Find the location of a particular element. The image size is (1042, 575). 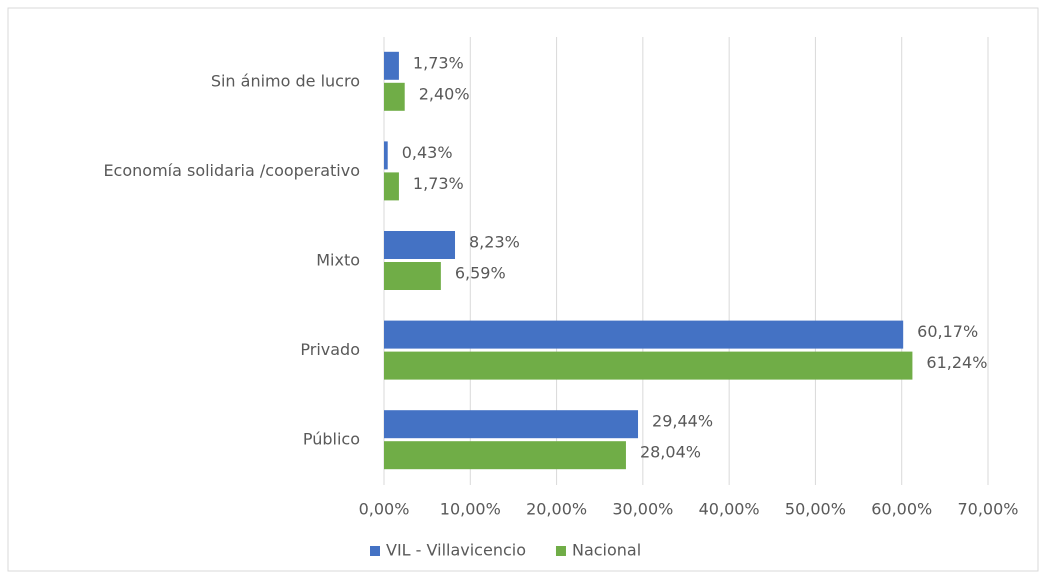

x-tick-label: 20,00% is located at coordinates (556, 509).